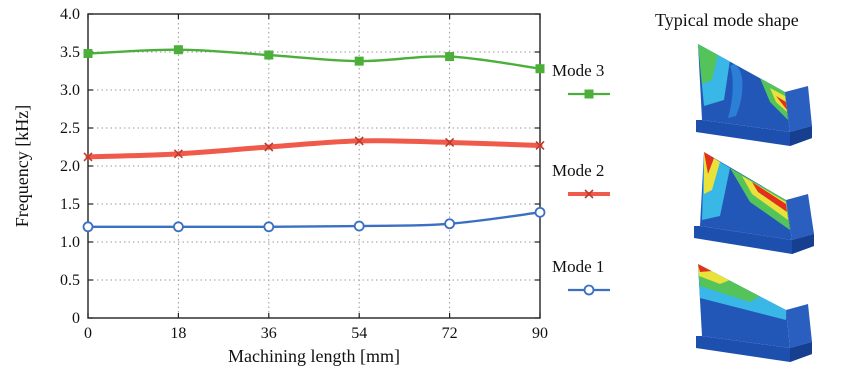  Describe the element at coordinates (450, 333) in the screenshot. I see `x-tick-label: 72` at that location.